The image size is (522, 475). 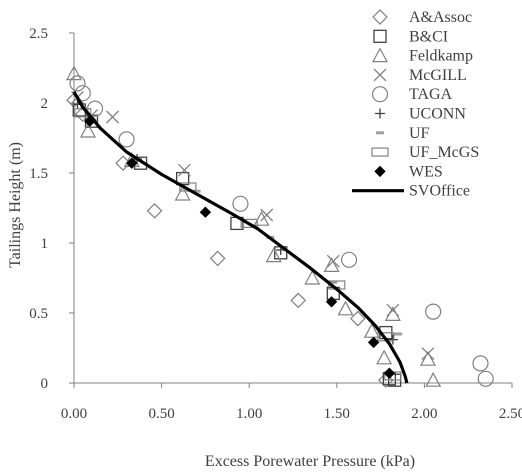 What do you see at coordinates (438, 75) in the screenshot?
I see `legend-label: McGILL` at bounding box center [438, 75].